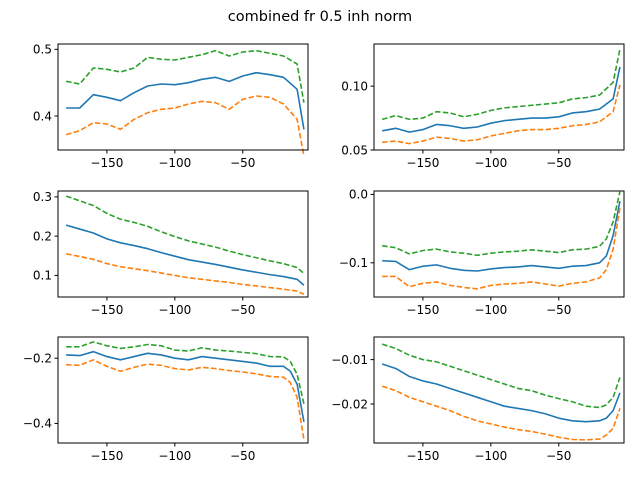  I want to click on subplot-2: −150 −100 −50 0.05 0.10, so click(483, 106).